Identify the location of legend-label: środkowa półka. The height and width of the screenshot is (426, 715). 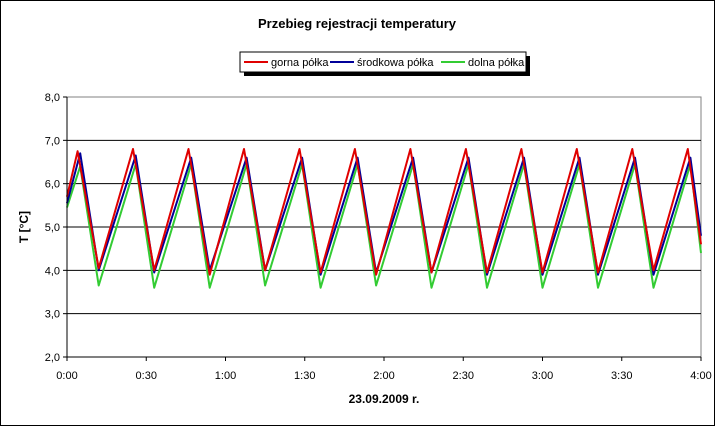
(395, 63).